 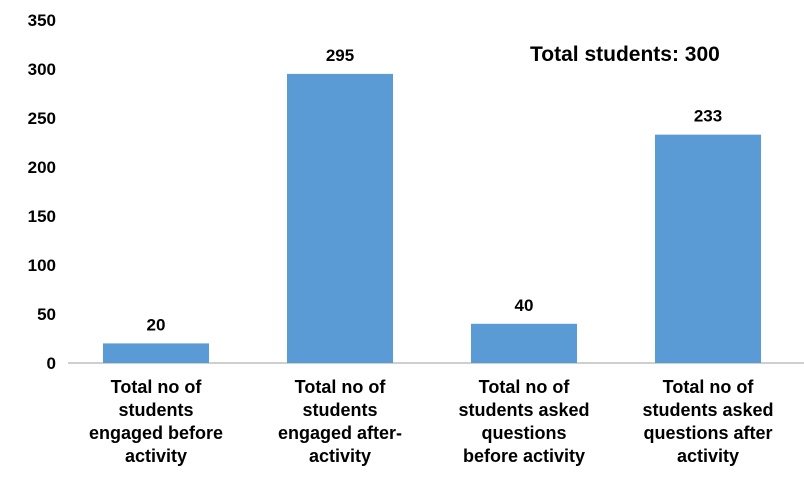 I want to click on bar-value-label: 20, so click(x=156, y=324).